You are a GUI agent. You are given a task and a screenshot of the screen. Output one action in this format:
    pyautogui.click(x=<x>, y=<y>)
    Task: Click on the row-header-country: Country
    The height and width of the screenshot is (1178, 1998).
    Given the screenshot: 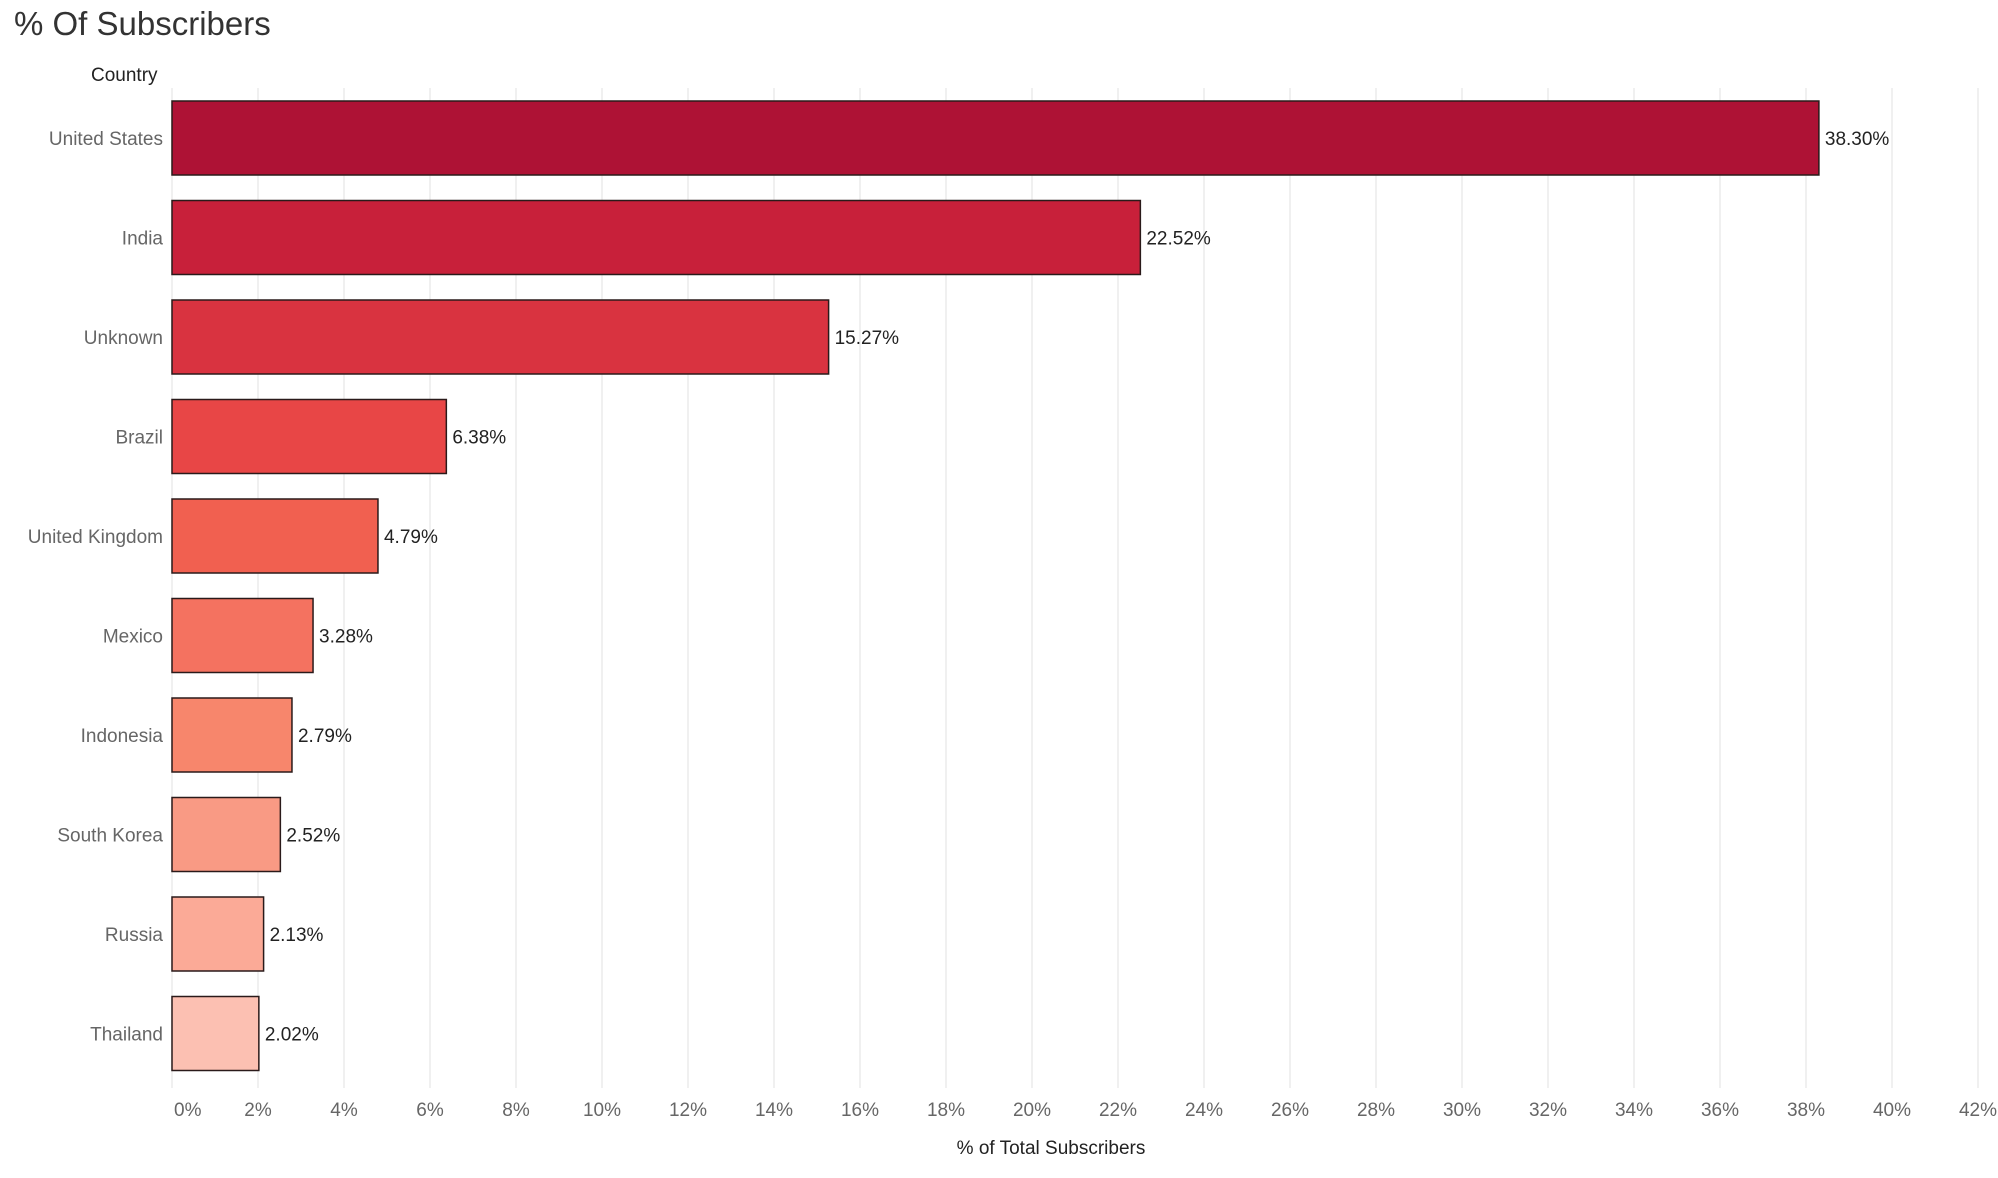 What is the action you would take?
    pyautogui.click(x=124, y=75)
    